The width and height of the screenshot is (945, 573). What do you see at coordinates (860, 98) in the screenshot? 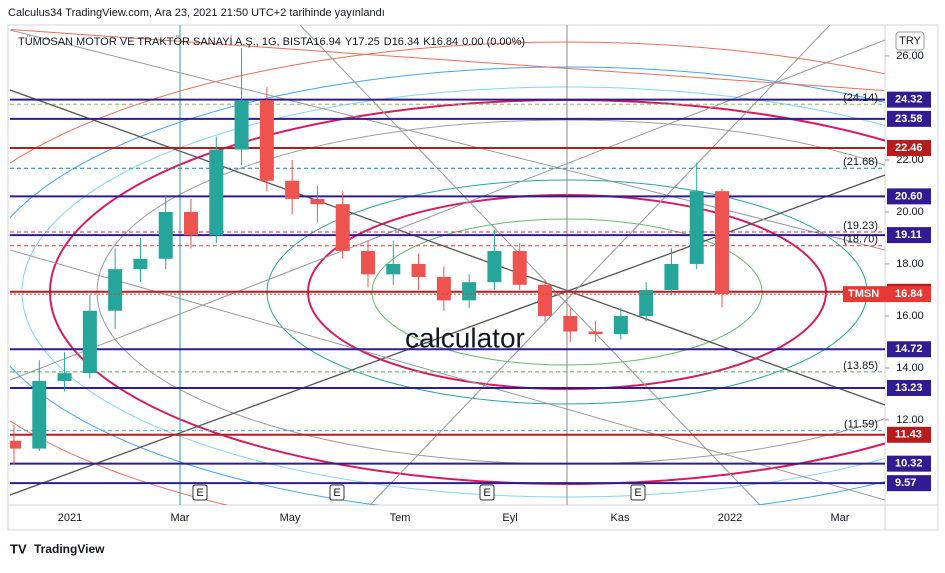
I see `dashed-level-label: (24.14)` at bounding box center [860, 98].